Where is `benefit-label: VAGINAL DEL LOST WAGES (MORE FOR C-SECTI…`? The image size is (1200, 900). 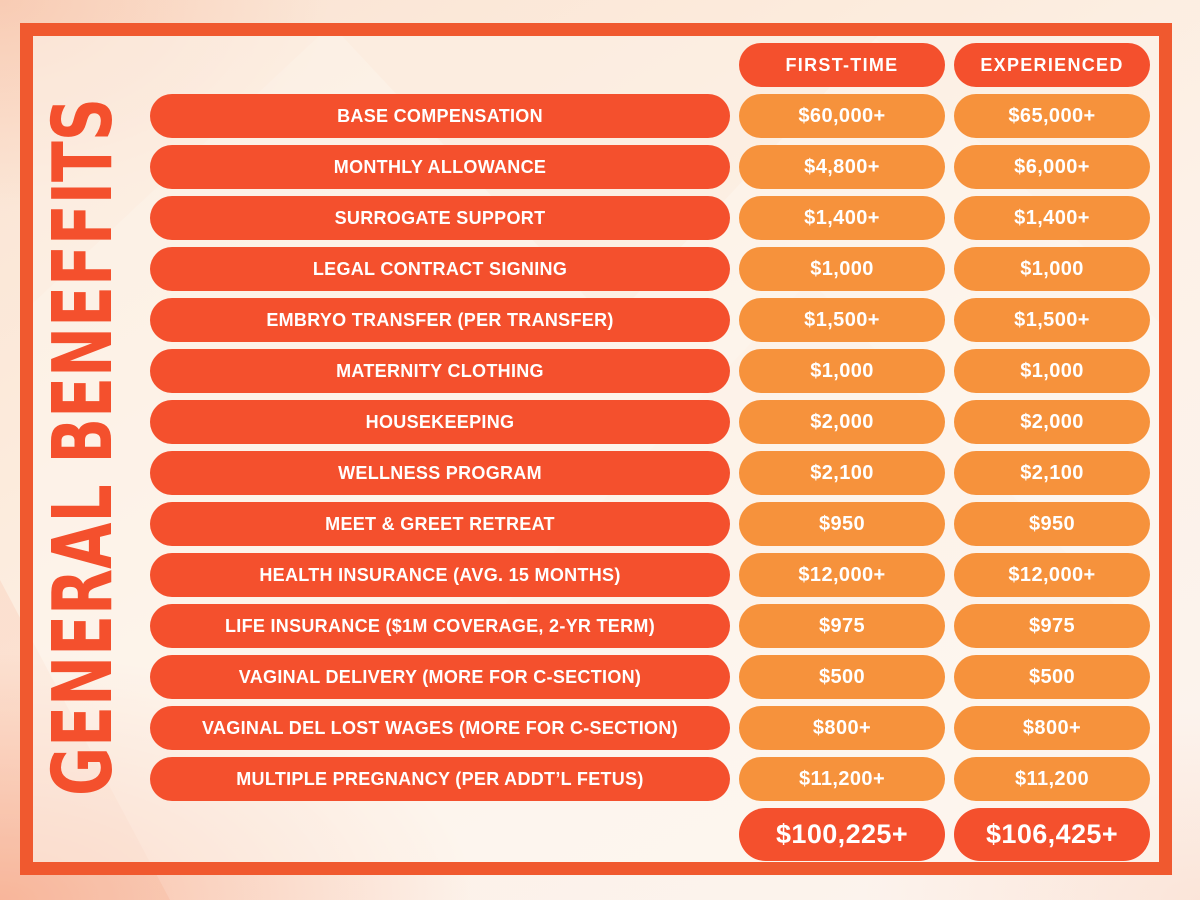 benefit-label: VAGINAL DEL LOST WAGES (MORE FOR C-SECTI… is located at coordinates (440, 728).